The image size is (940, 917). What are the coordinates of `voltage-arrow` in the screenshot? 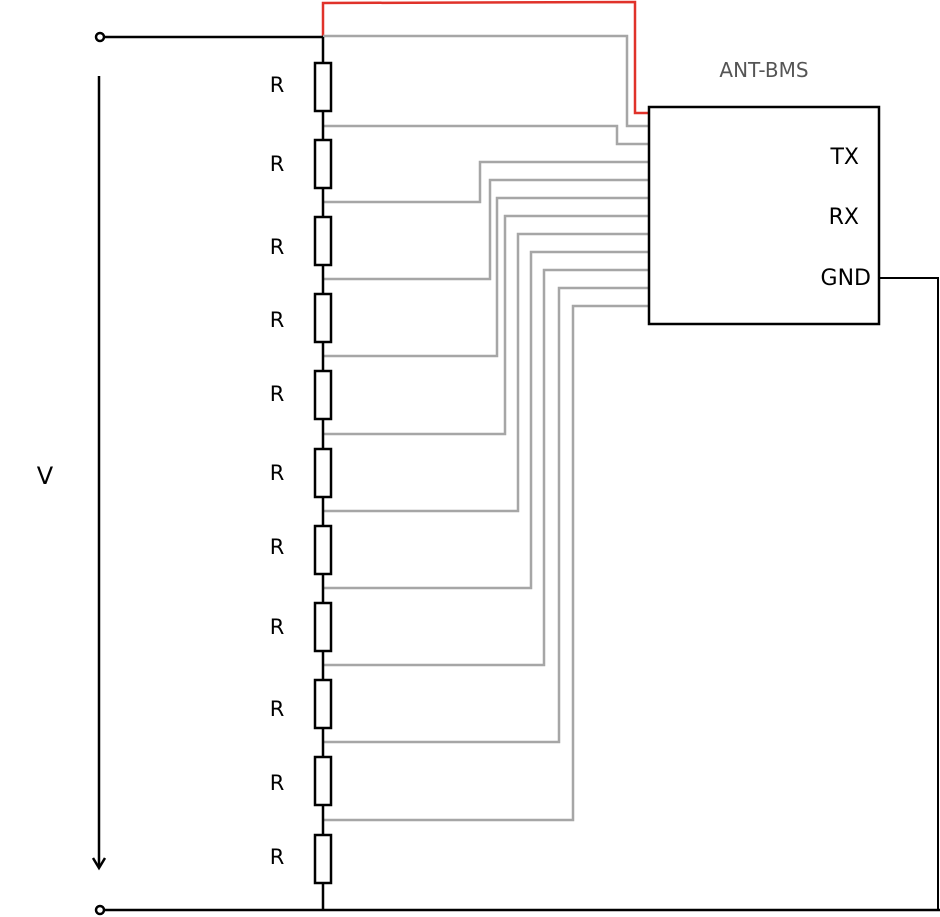 It's located at (99, 473).